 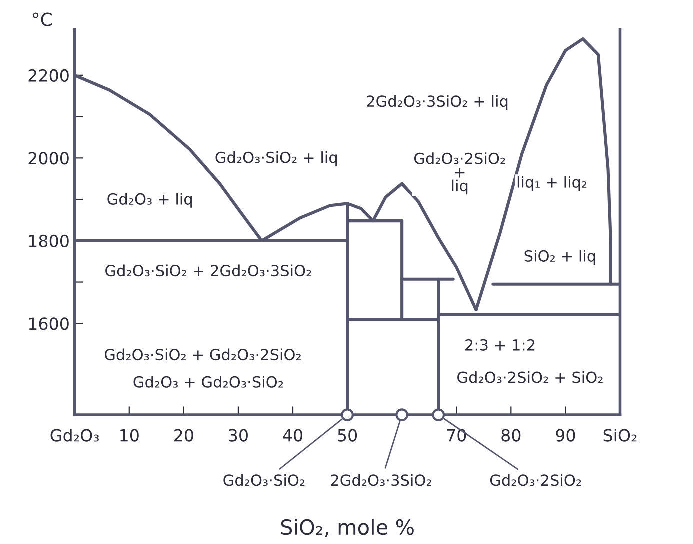 I want to click on annotation: liq₁ + liq₂, so click(x=552, y=183).